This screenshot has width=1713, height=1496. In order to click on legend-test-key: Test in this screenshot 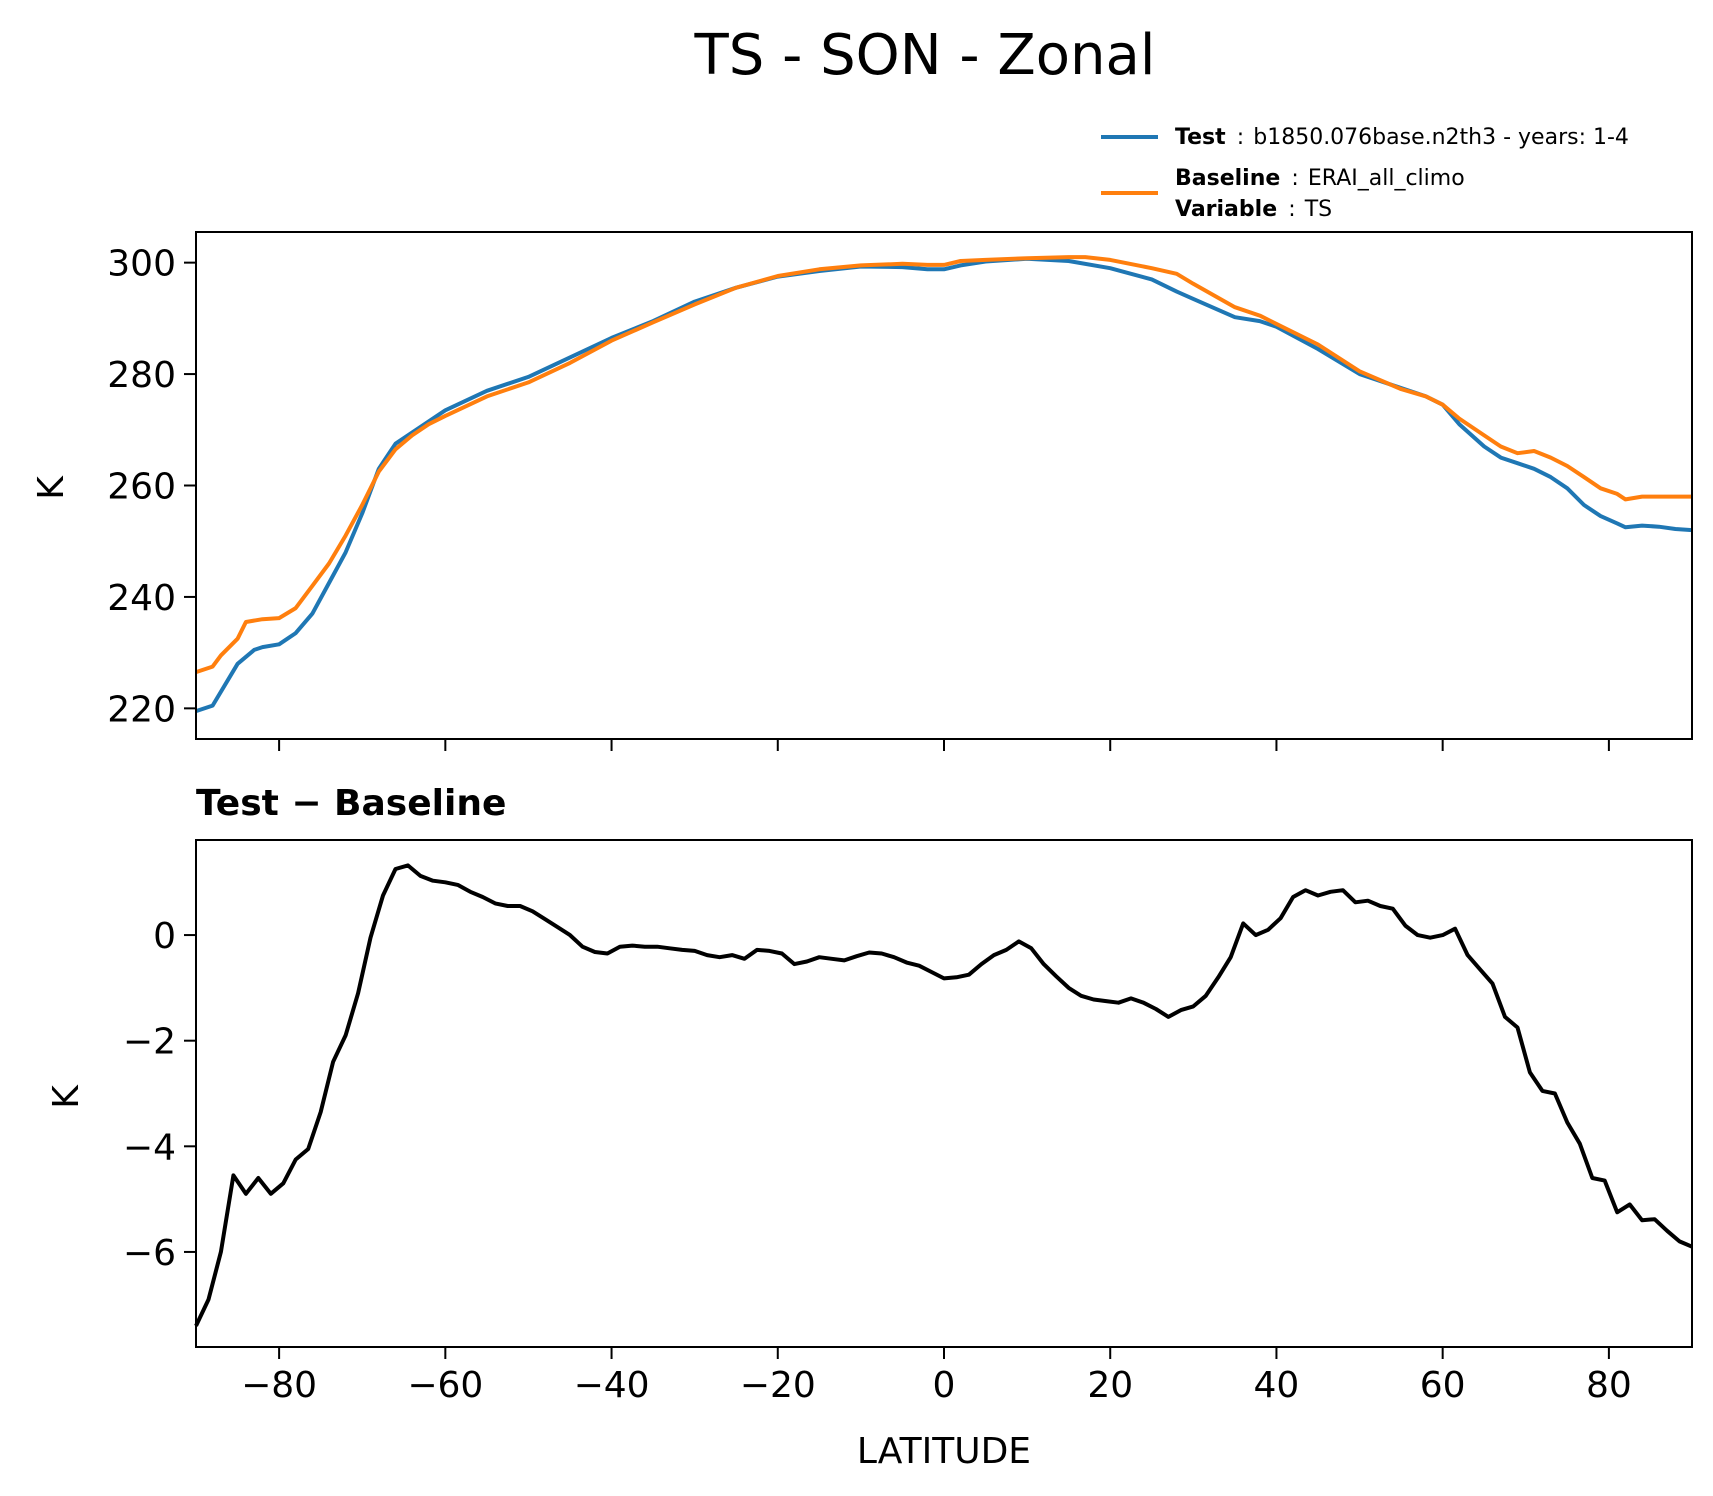, I will do `click(1200, 137)`.